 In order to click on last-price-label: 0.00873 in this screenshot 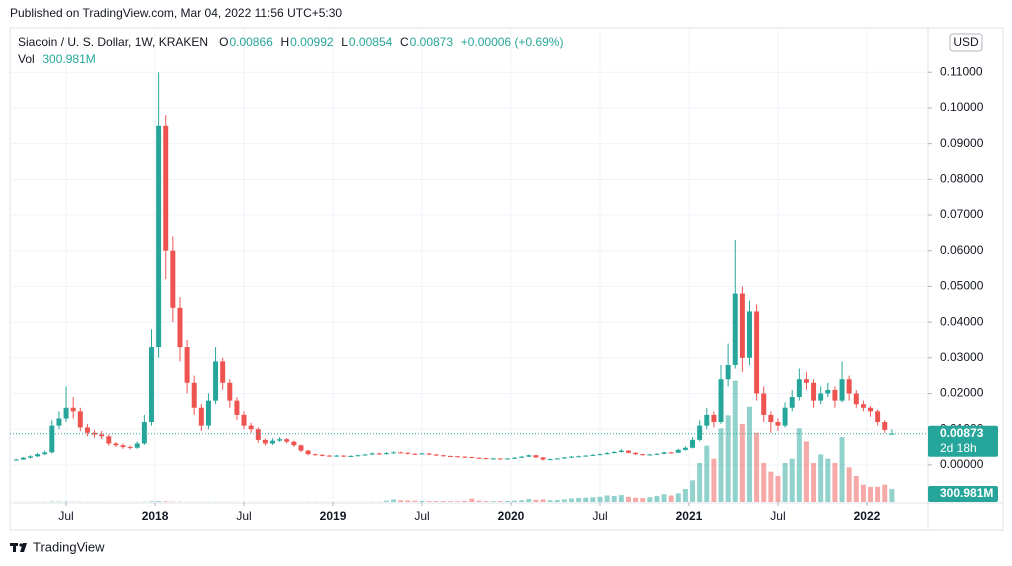, I will do `click(962, 433)`.